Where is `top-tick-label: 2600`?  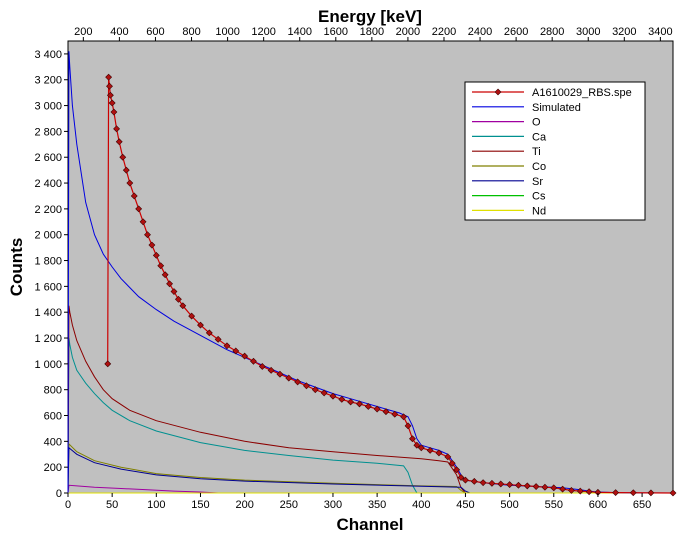
top-tick-label: 2600 is located at coordinates (516, 32).